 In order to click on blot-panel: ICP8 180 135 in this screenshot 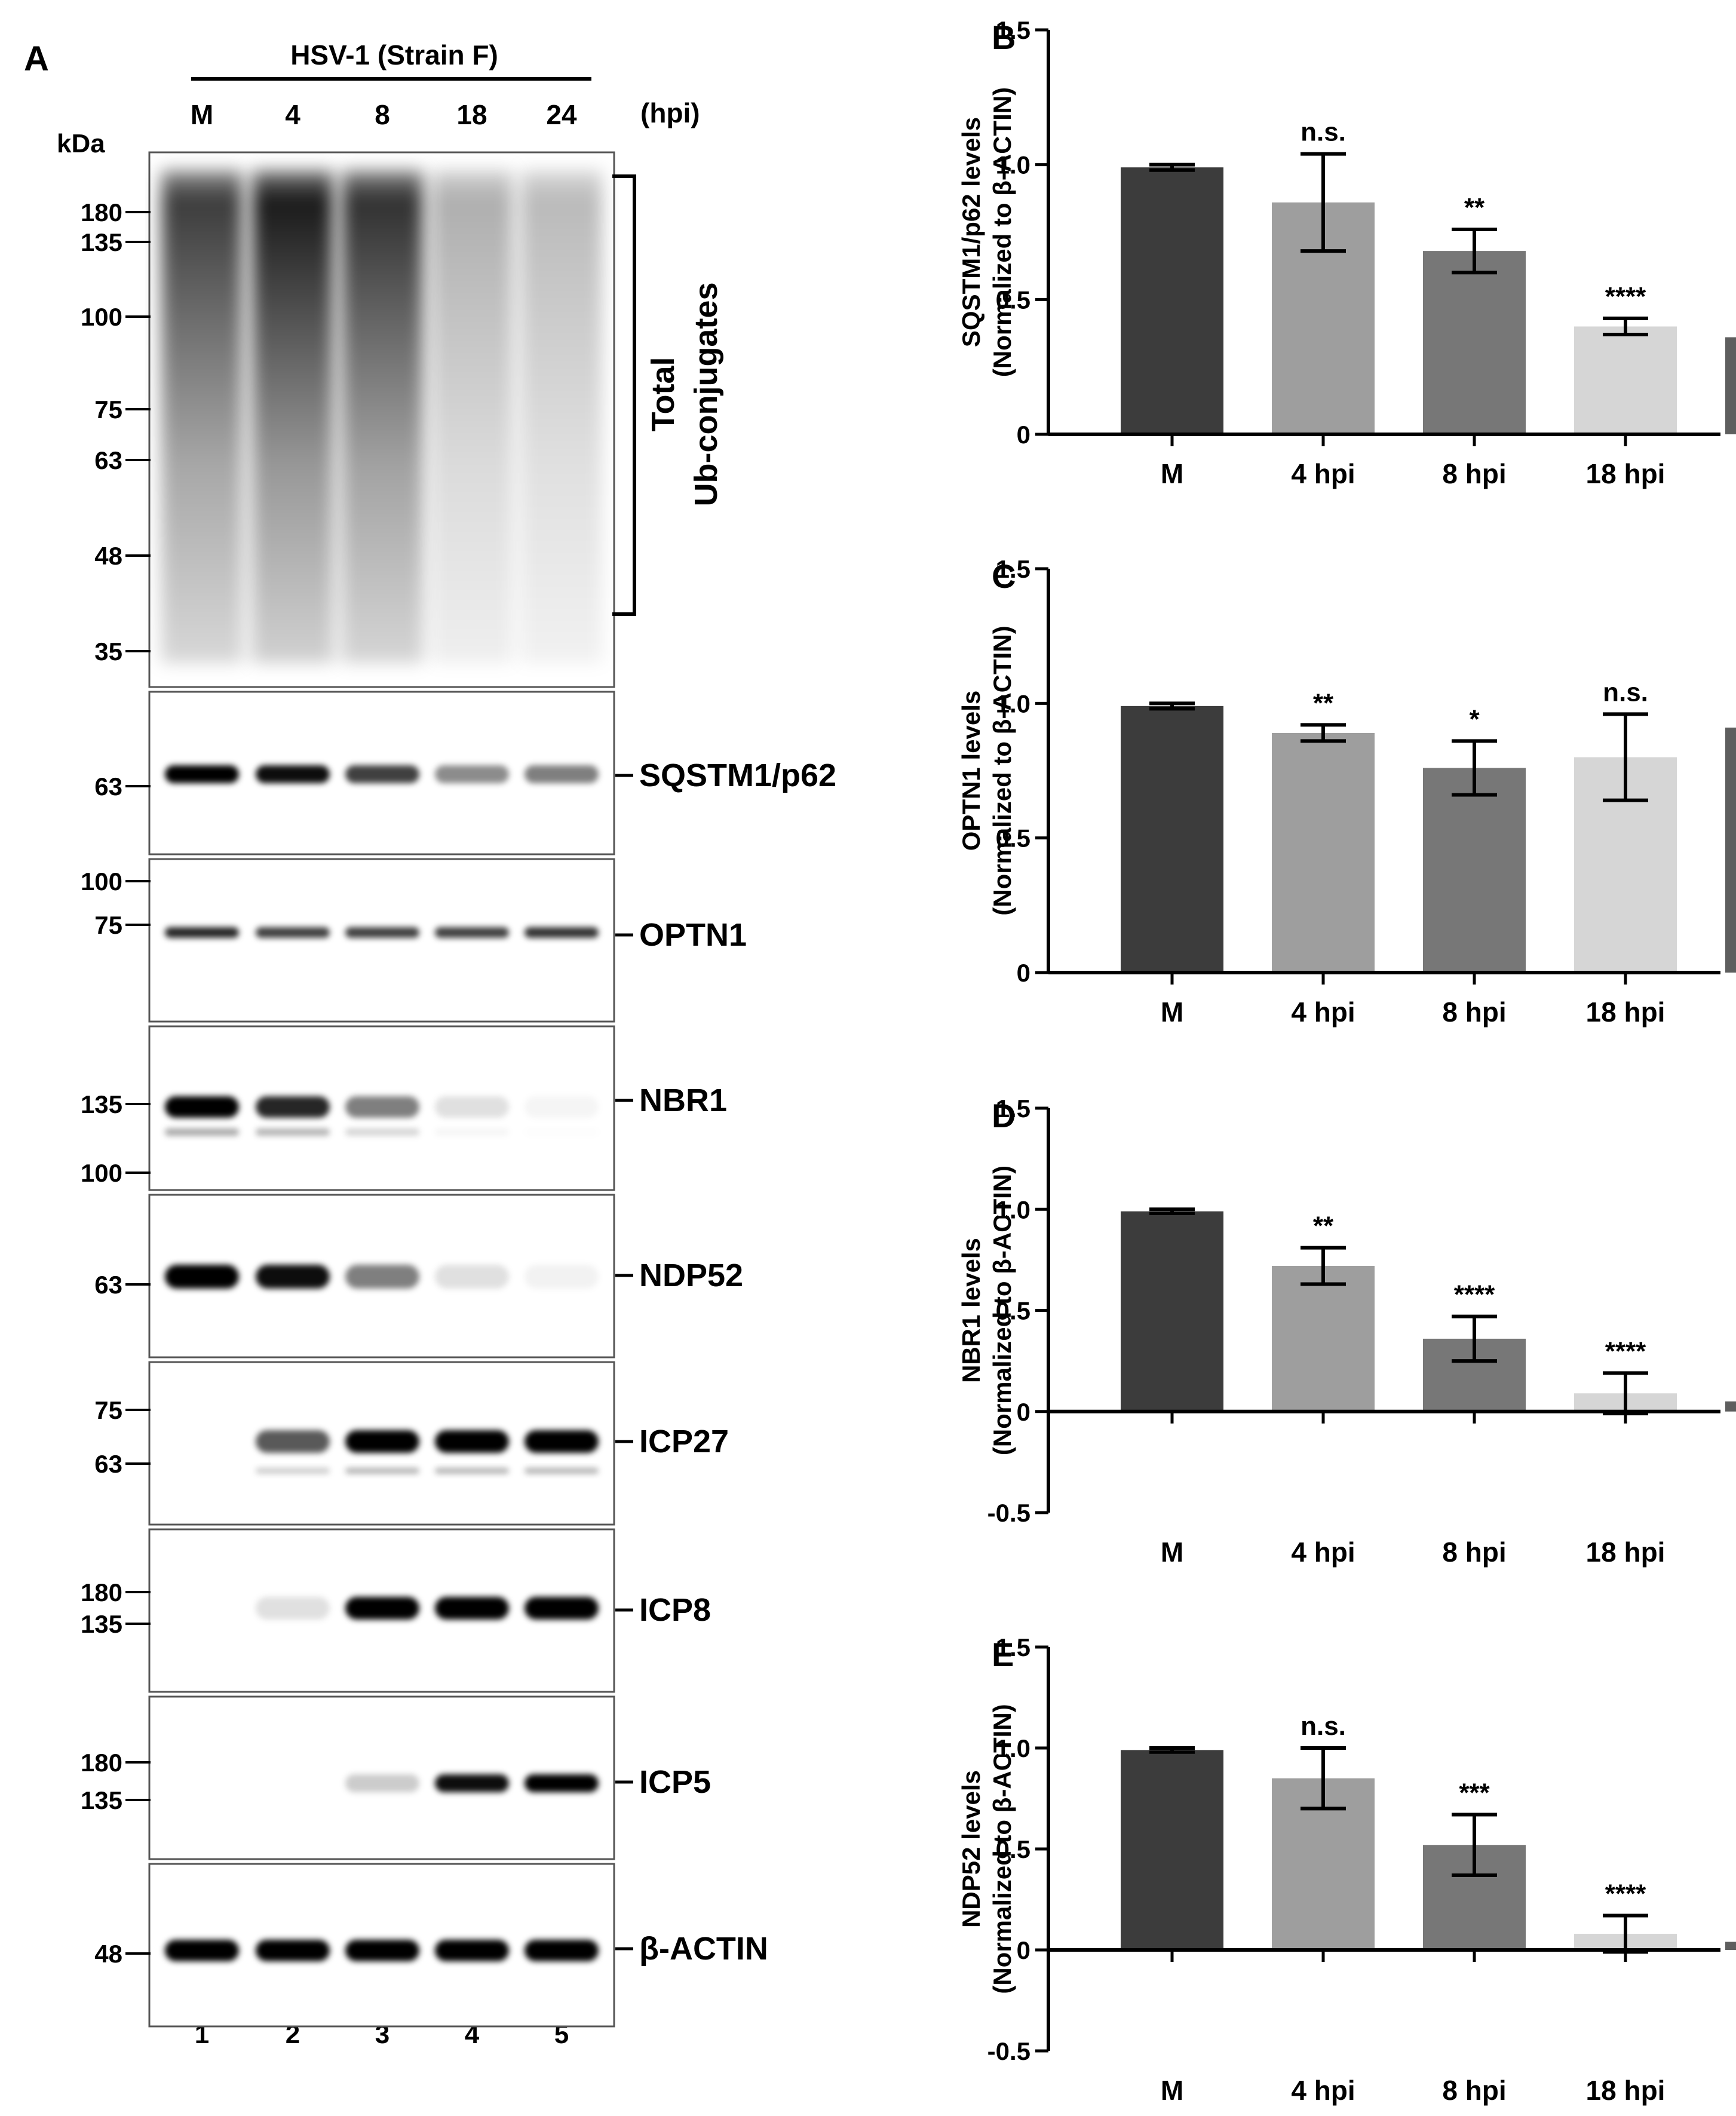, I will do `click(396, 1611)`.